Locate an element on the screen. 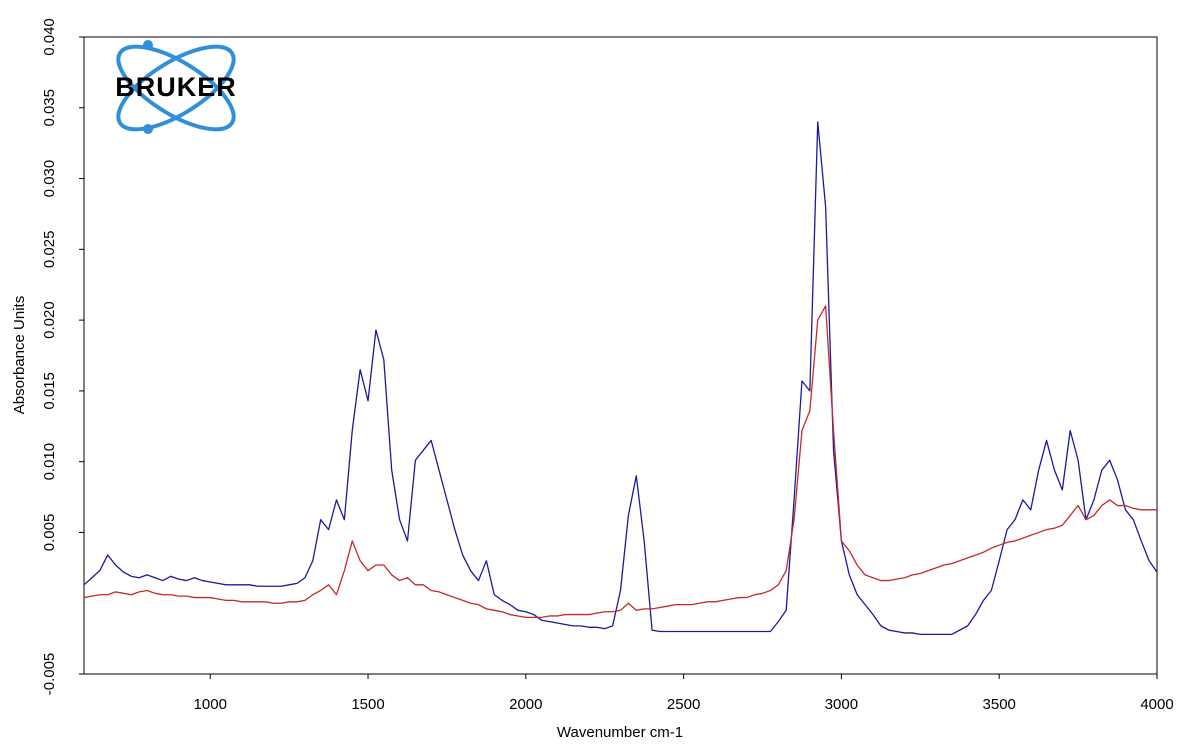 Image resolution: width=1184 pixels, height=744 pixels. x-tick-label: 2000 is located at coordinates (525, 704).